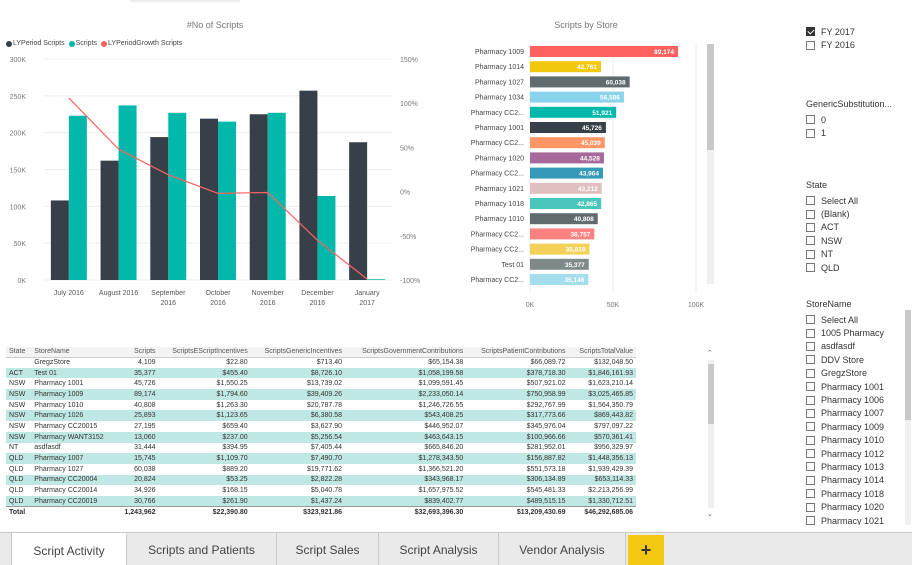 This screenshot has width=912, height=565. I want to click on slicer-item: Pharmacy 1009, so click(845, 426).